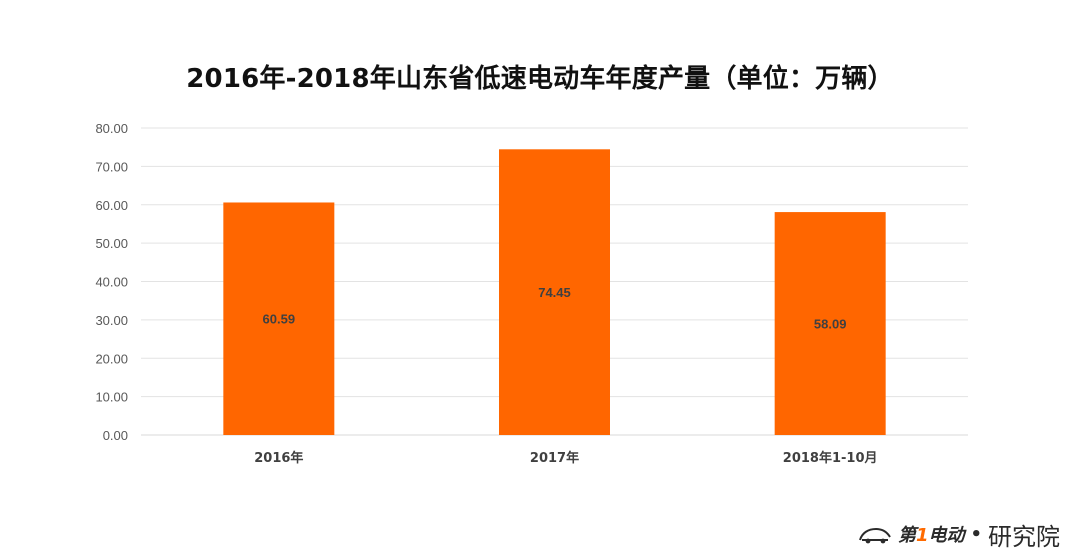 This screenshot has height=548, width=1080. Describe the element at coordinates (111, 128) in the screenshot. I see `y-tick-label: 80.00` at that location.